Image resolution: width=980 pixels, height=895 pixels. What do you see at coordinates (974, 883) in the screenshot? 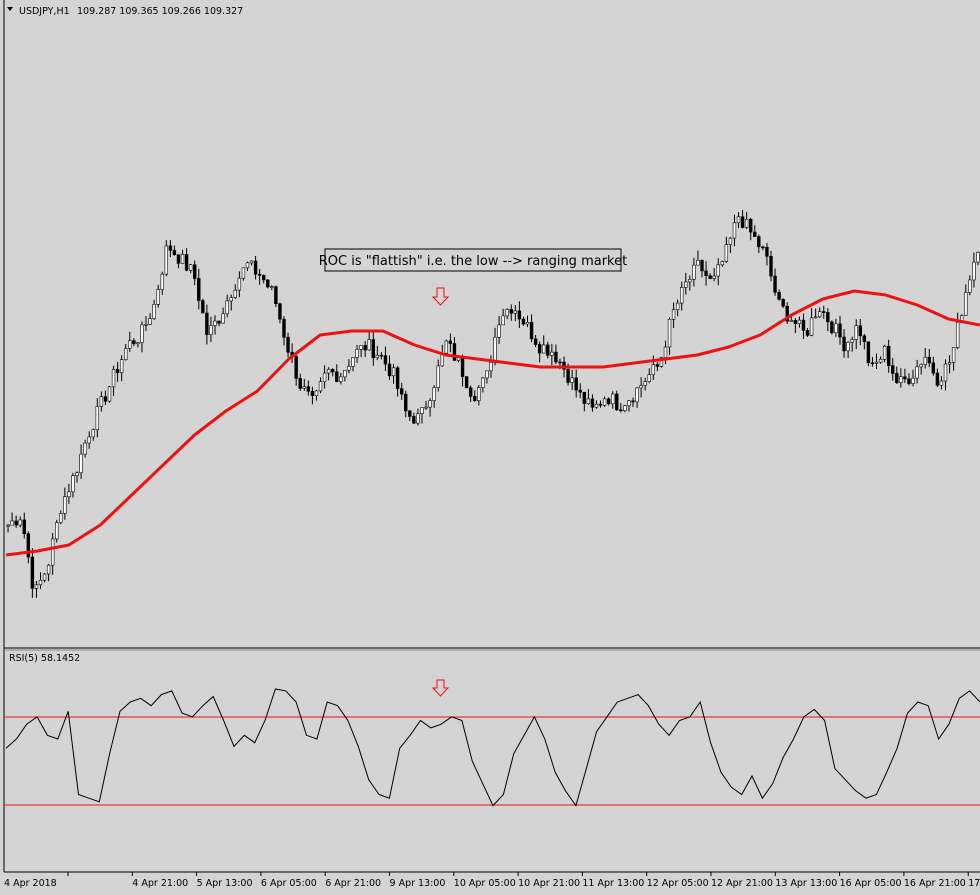
I see `x-tick-label: 17 Apr 13:00` at bounding box center [974, 883].